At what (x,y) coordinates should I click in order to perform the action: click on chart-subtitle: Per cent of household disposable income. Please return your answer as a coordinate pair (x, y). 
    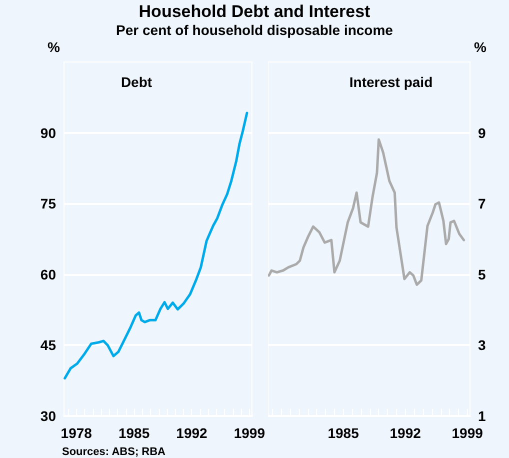
    Looking at the image, I should click on (254, 30).